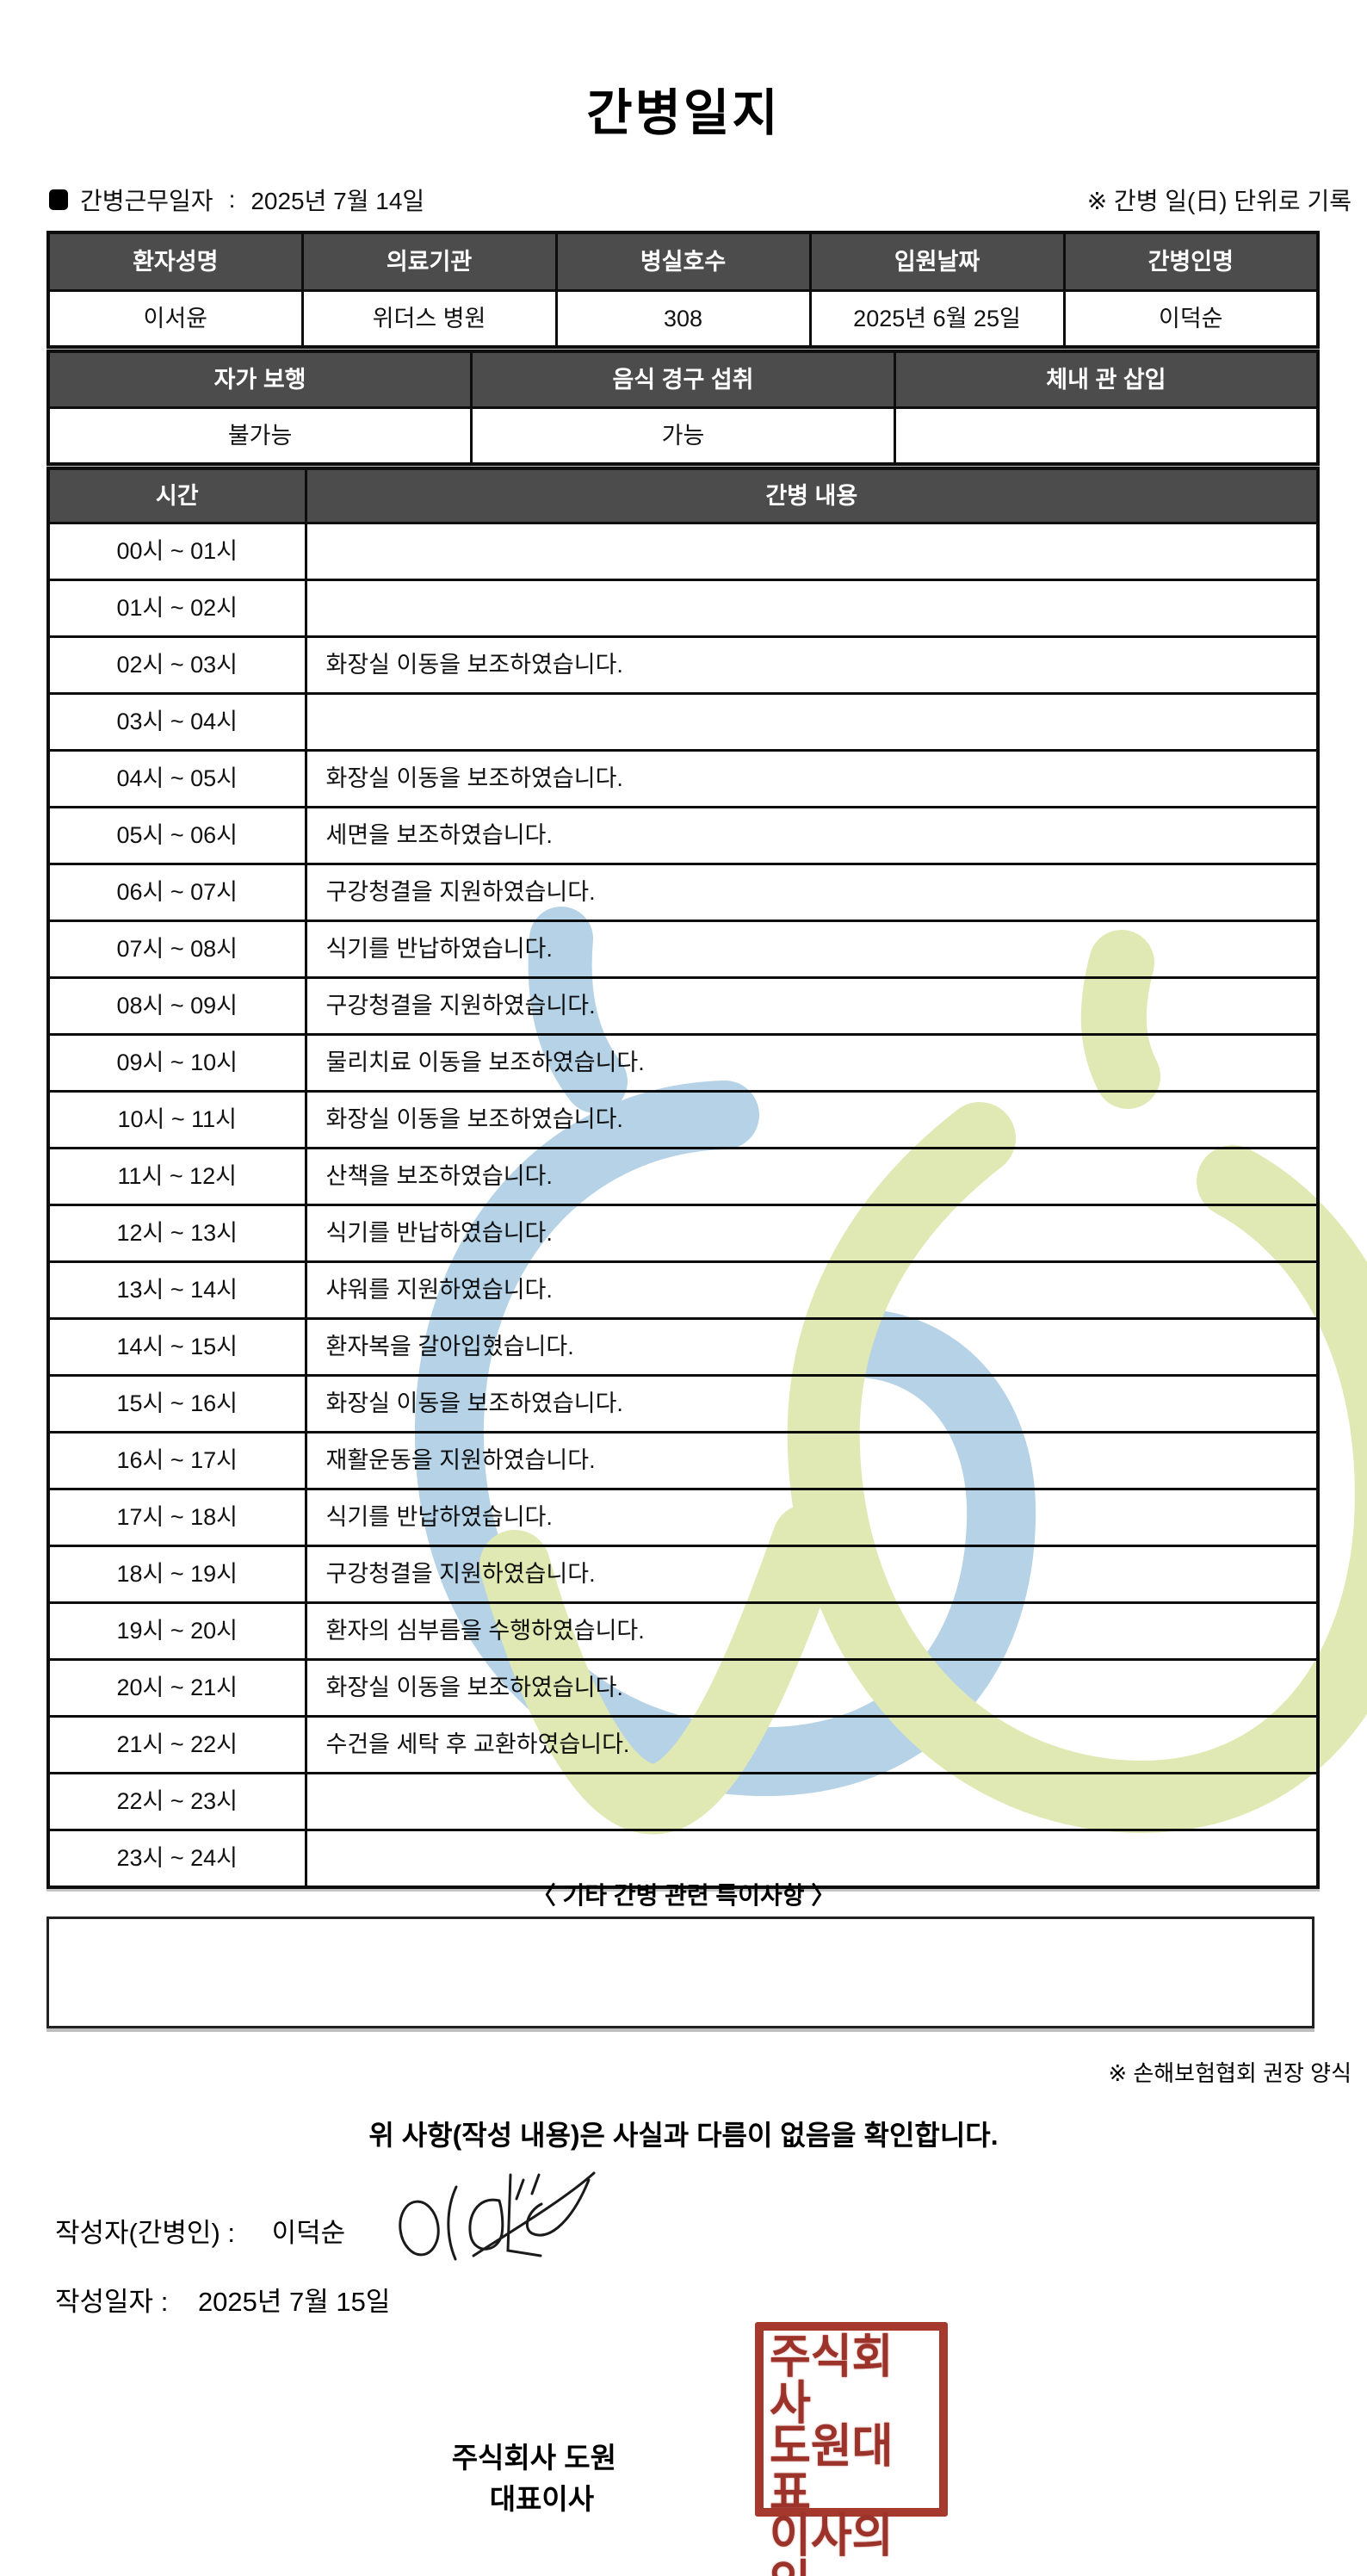 The image size is (1367, 2576). Describe the element at coordinates (177, 722) in the screenshot. I see `time-slot: 03시 ~ 04시` at that location.